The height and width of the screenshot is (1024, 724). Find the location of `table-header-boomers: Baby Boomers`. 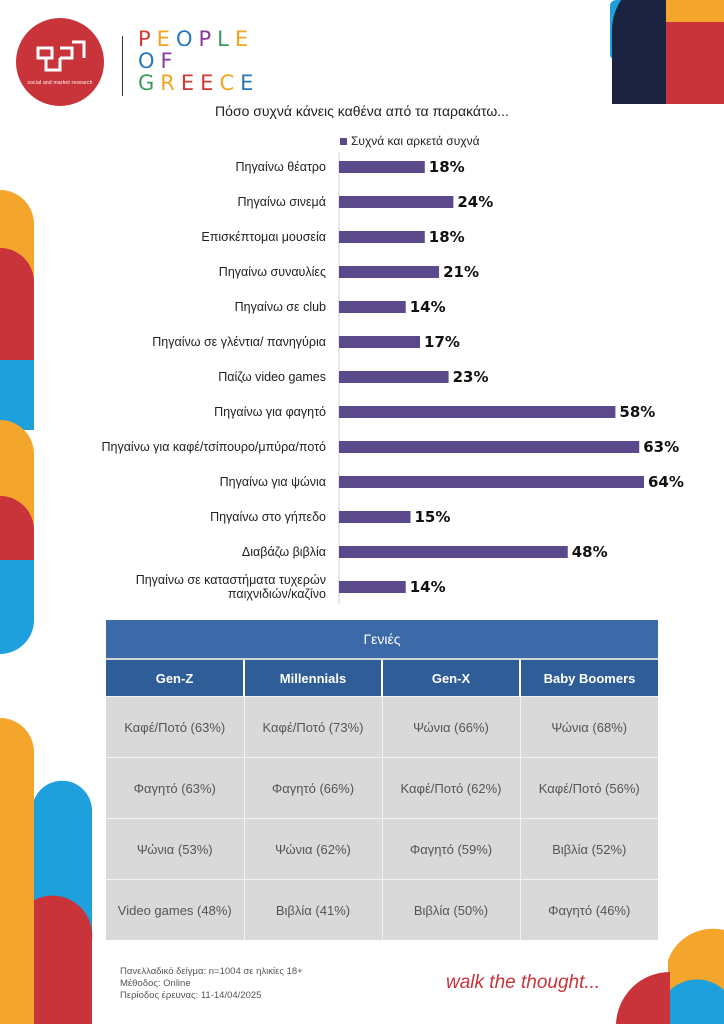

table-header-boomers: Baby Boomers is located at coordinates (589, 678).